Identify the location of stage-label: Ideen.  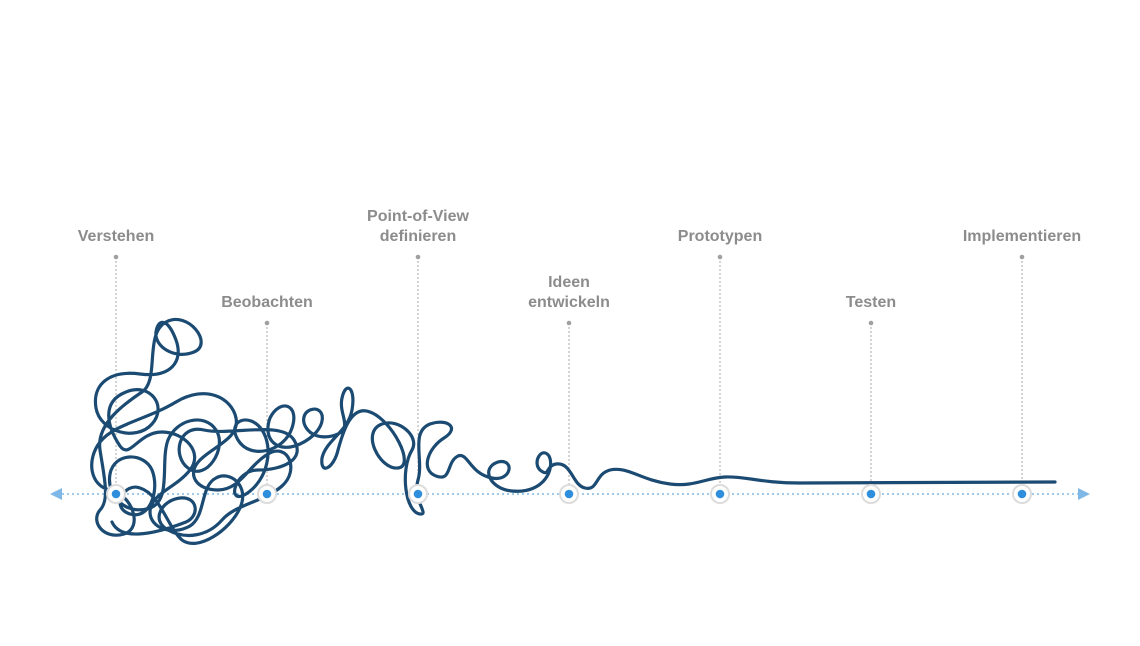
(569, 282).